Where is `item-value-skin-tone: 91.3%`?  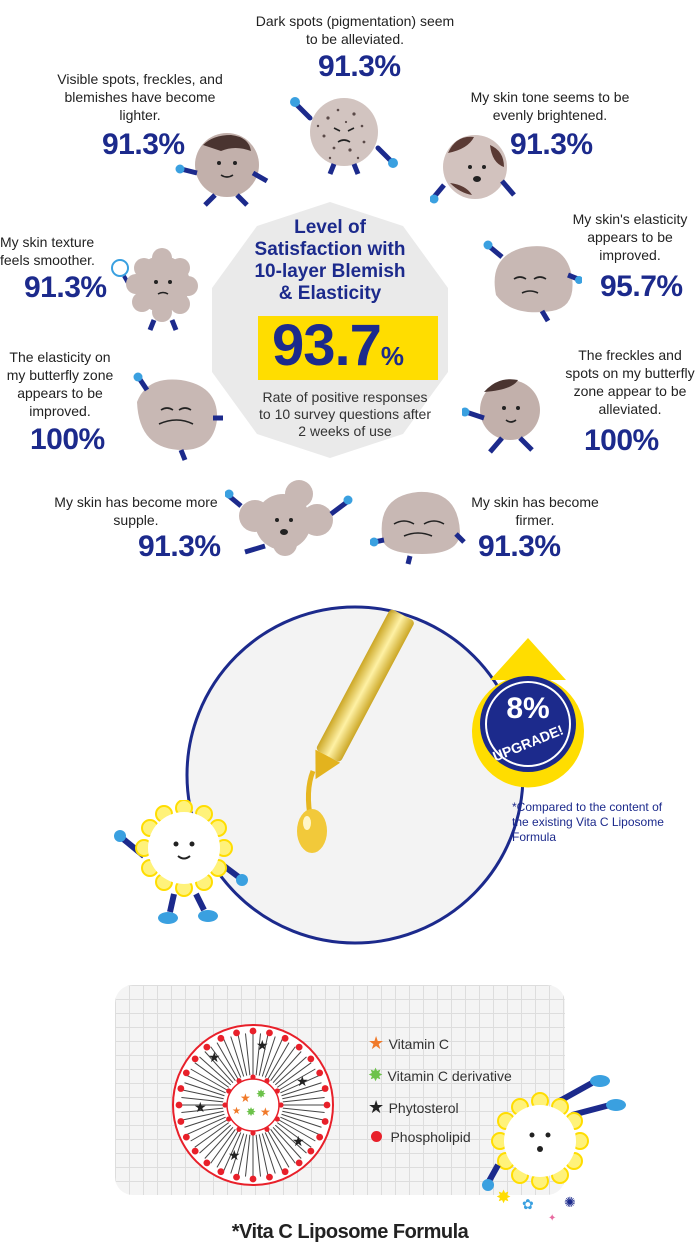
item-value-skin-tone: 91.3% is located at coordinates (551, 144).